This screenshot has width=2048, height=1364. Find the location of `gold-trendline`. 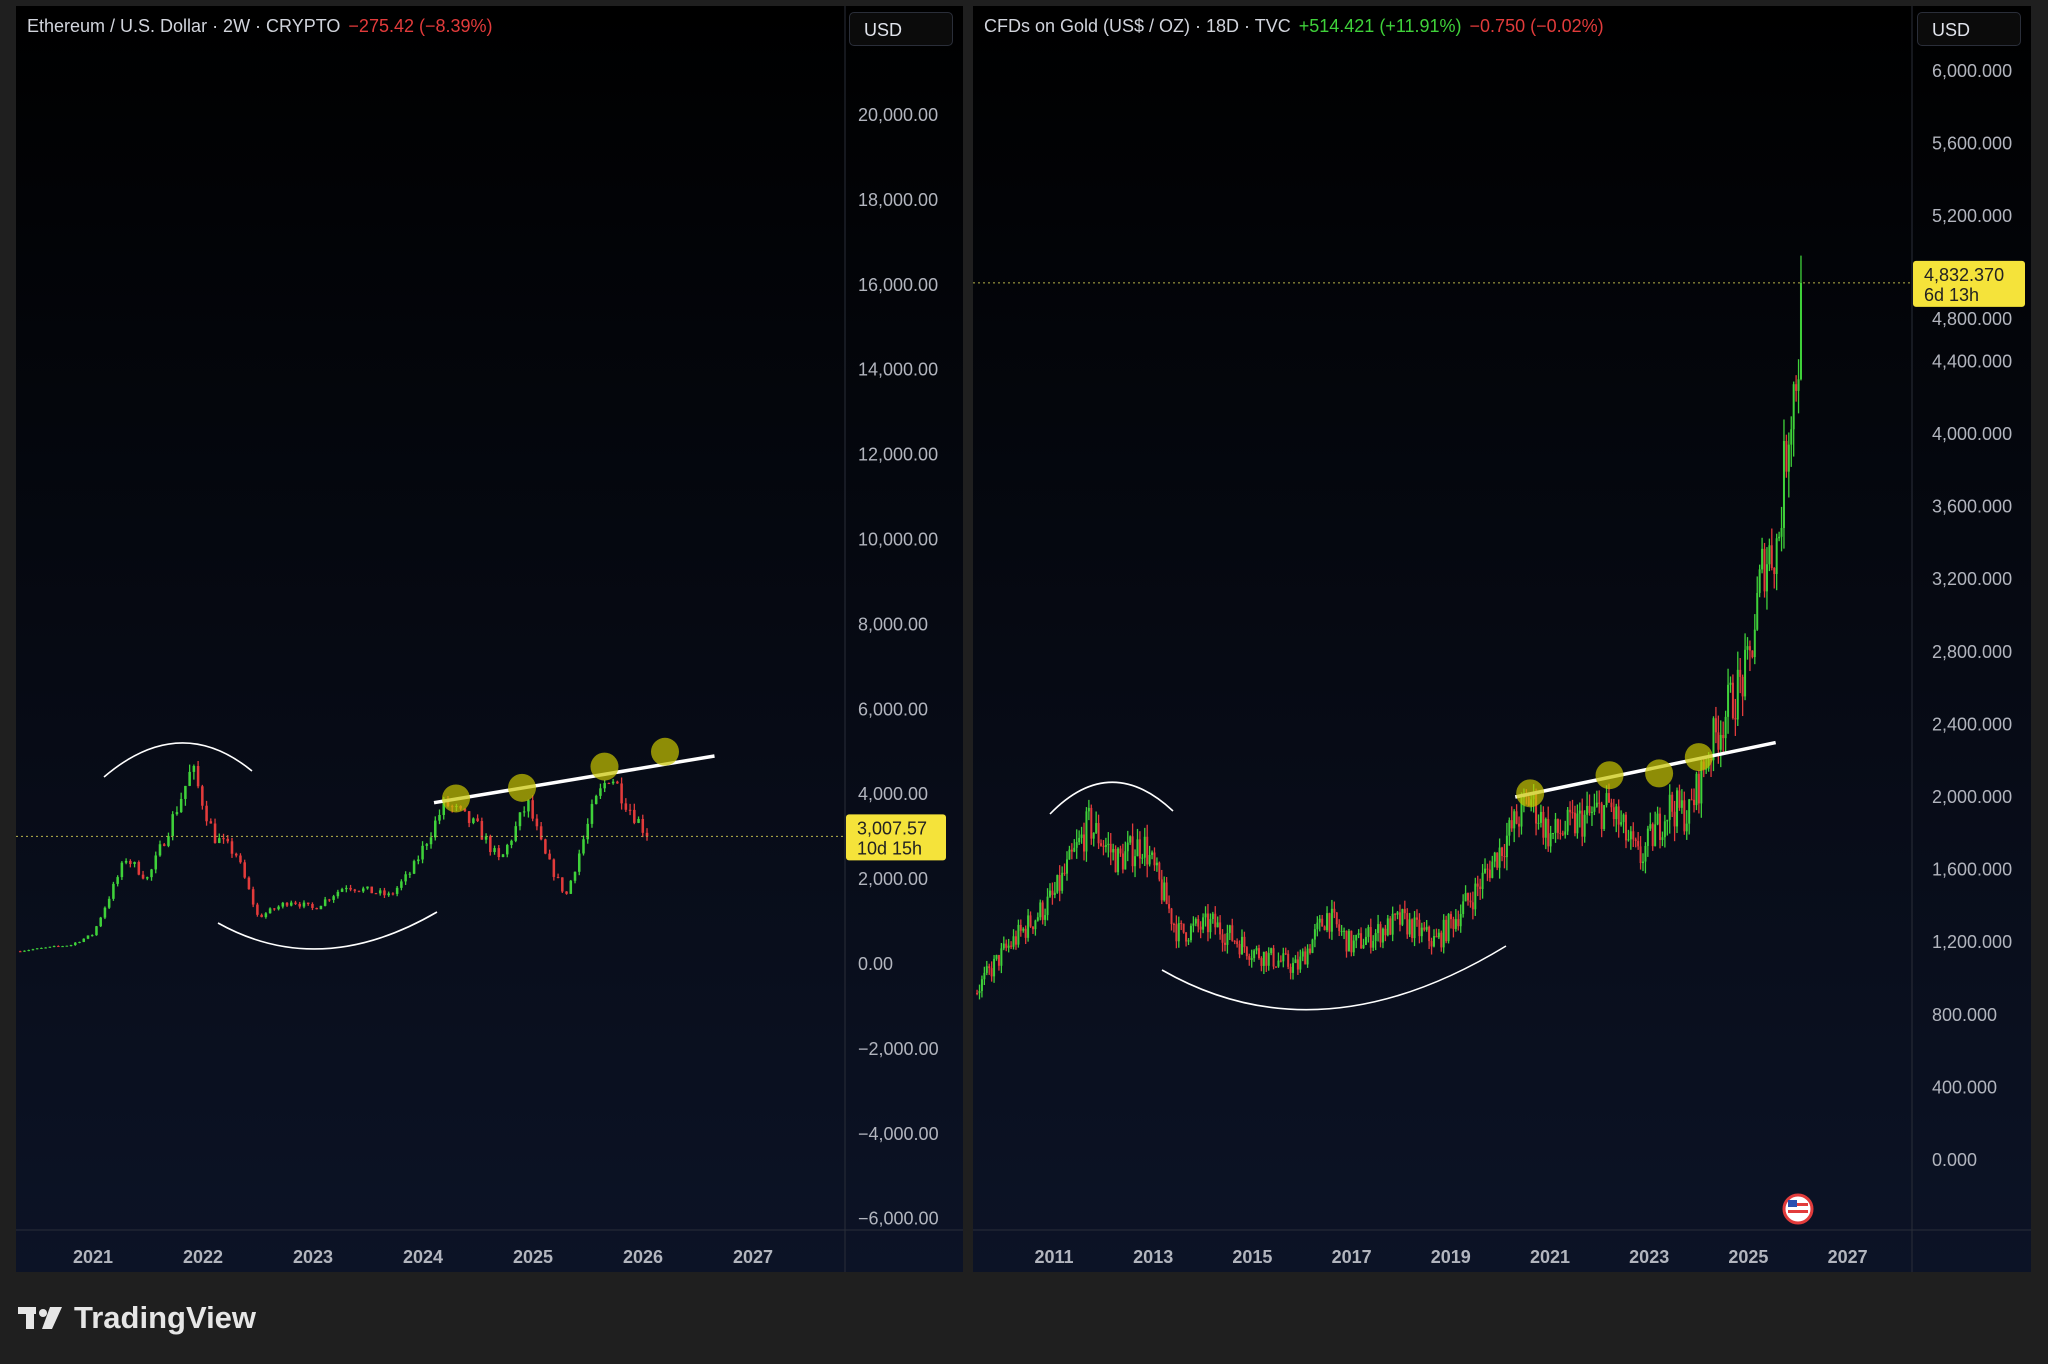

gold-trendline is located at coordinates (1645, 769).